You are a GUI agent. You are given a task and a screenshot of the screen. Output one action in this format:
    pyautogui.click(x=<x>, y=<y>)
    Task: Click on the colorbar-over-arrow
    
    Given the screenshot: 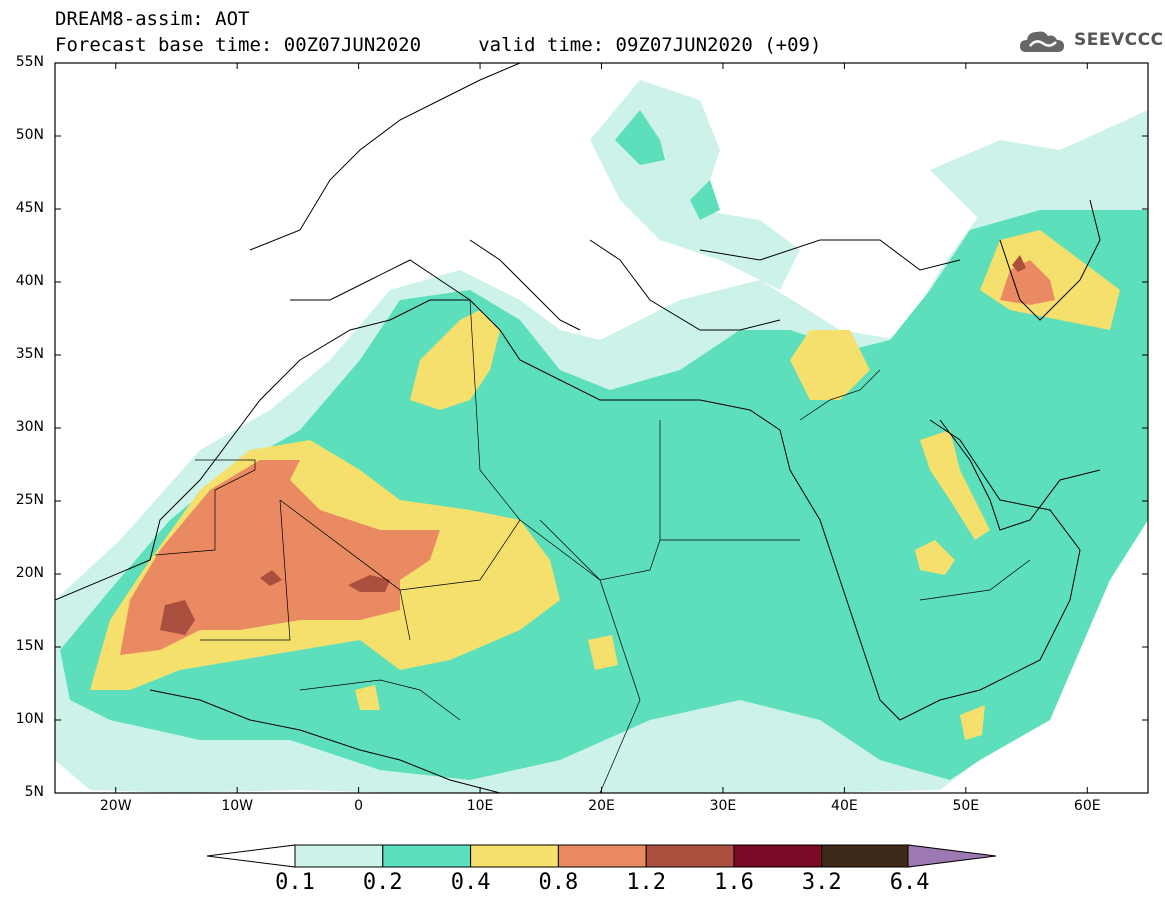 What is the action you would take?
    pyautogui.click(x=952, y=856)
    